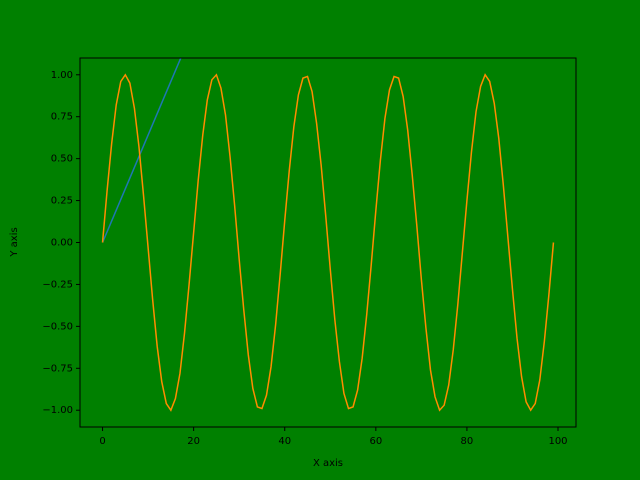  What do you see at coordinates (141, 150) in the screenshot?
I see `line-series` at bounding box center [141, 150].